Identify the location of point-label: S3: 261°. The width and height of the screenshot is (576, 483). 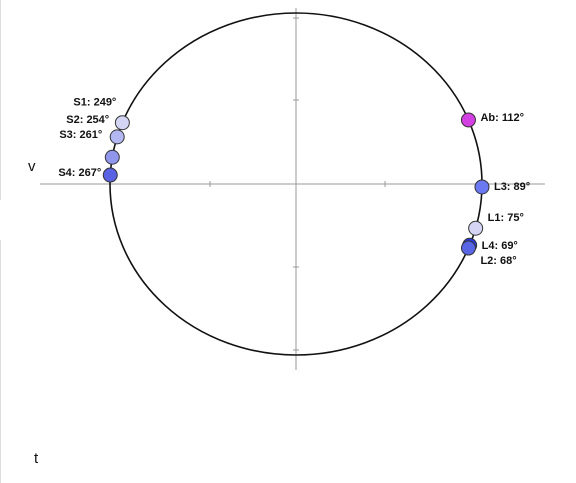
(80, 135).